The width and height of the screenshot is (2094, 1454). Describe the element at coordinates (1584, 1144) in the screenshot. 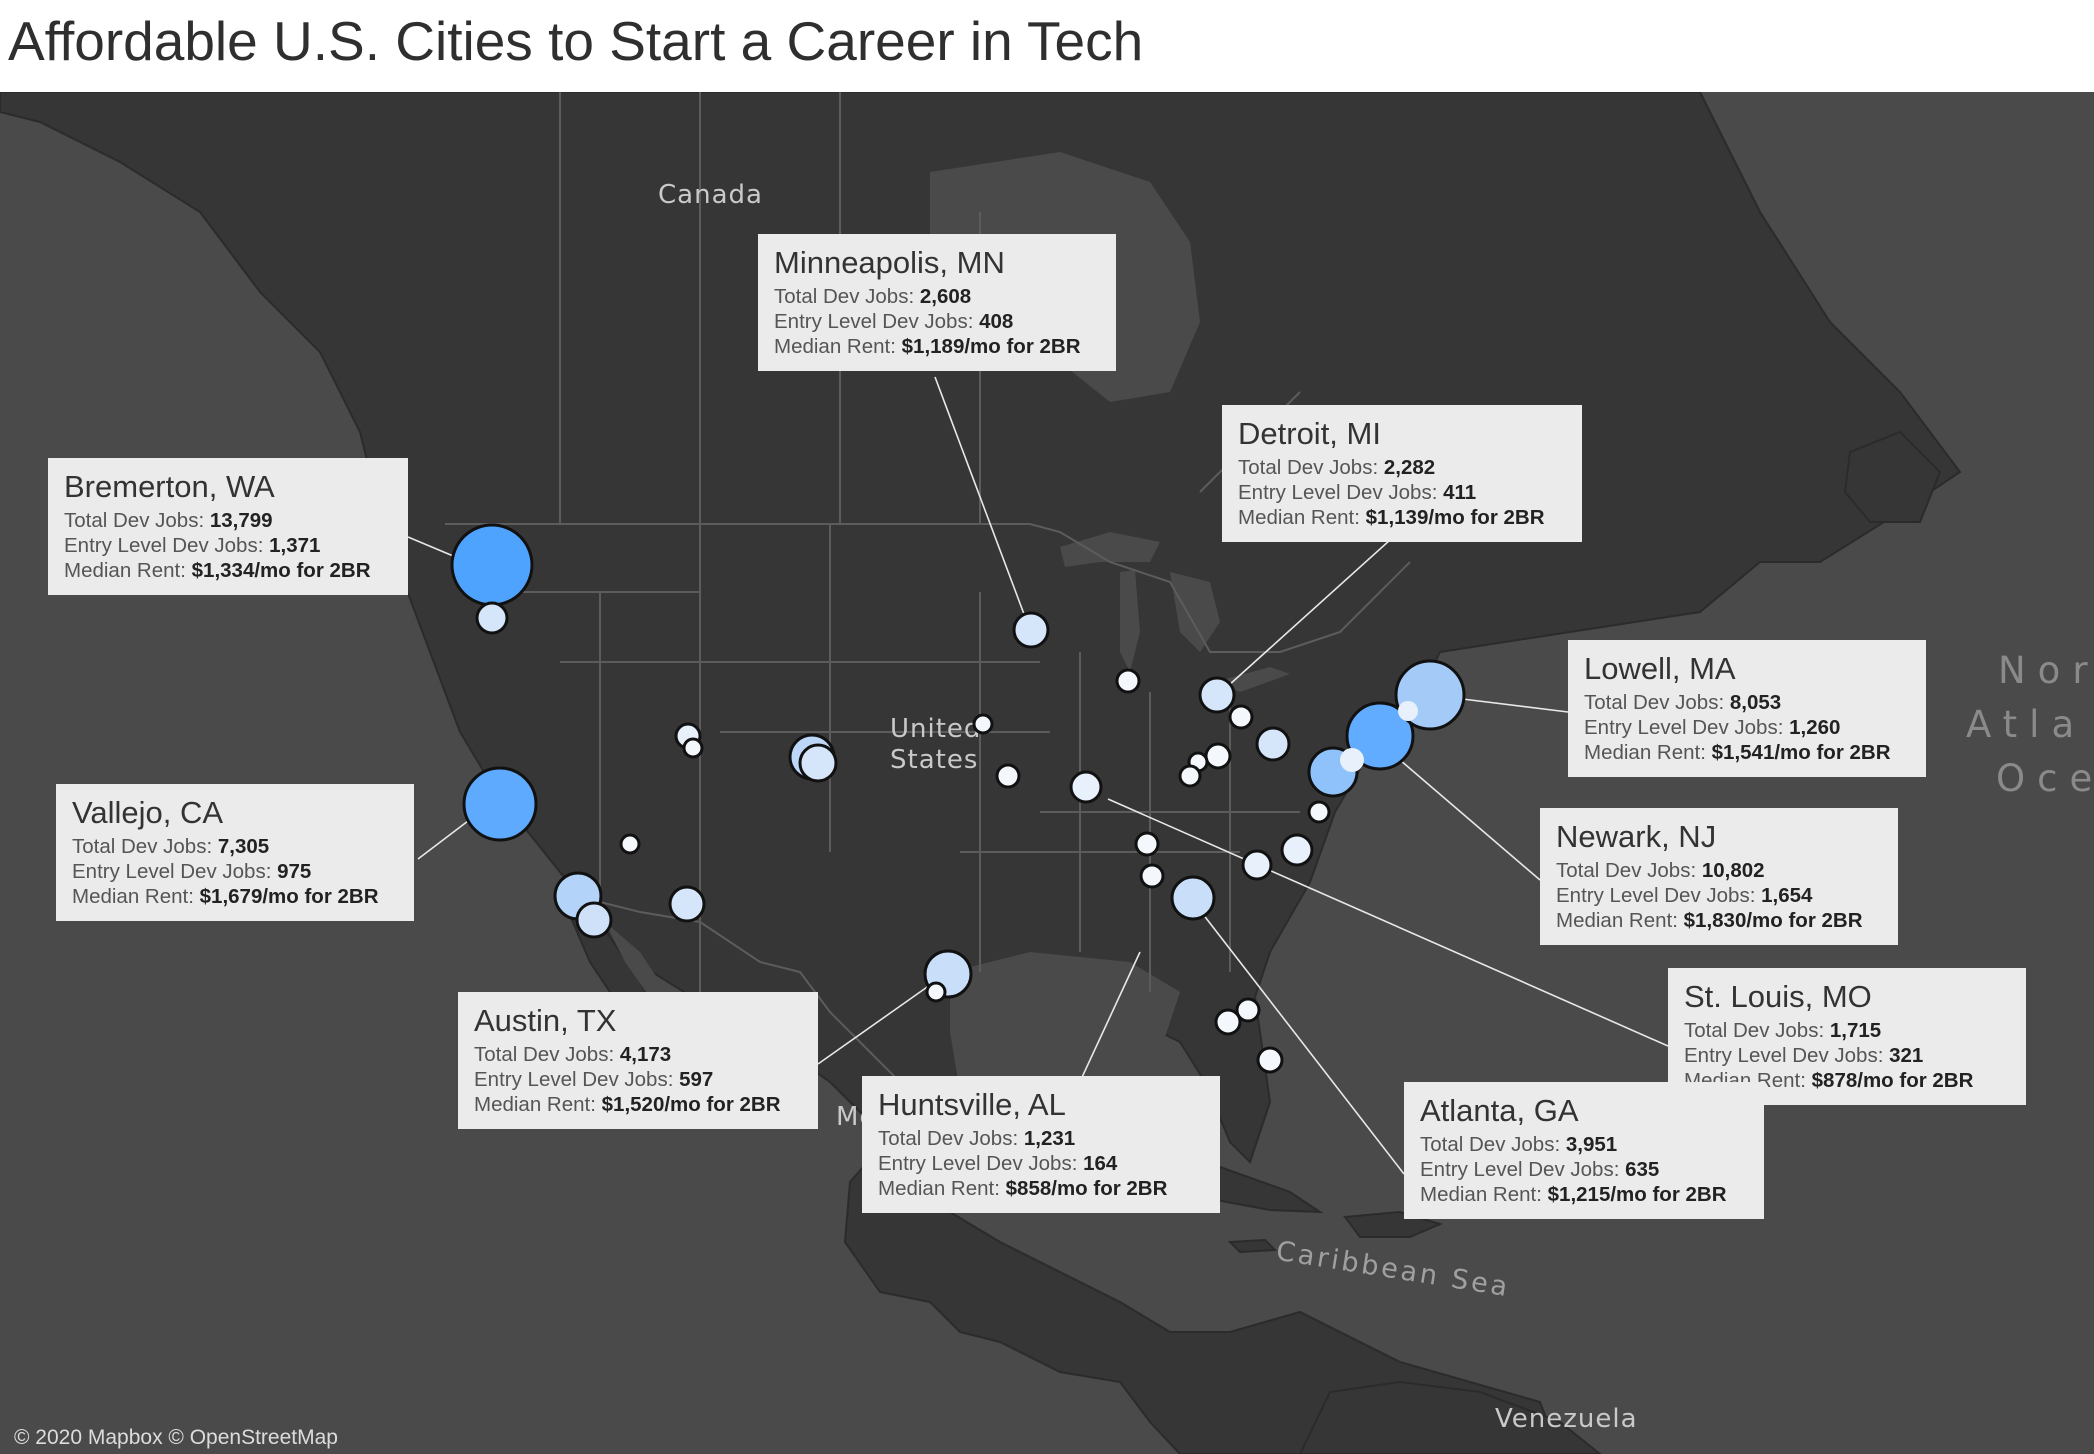

I see `total-jobs-row: Total Dev Jobs: 3,951` at that location.